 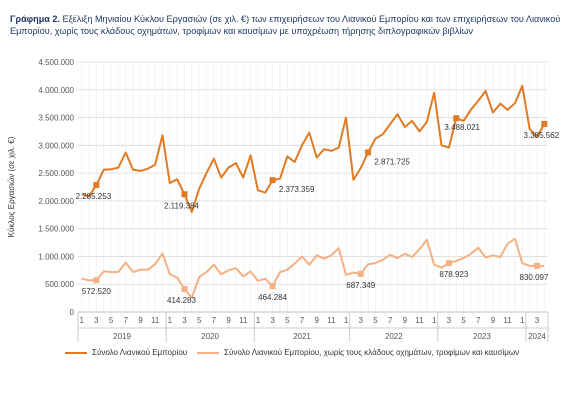 I want to click on legend-label: Σύνολο Λιανικού Εμπορίου, so click(x=140, y=352).